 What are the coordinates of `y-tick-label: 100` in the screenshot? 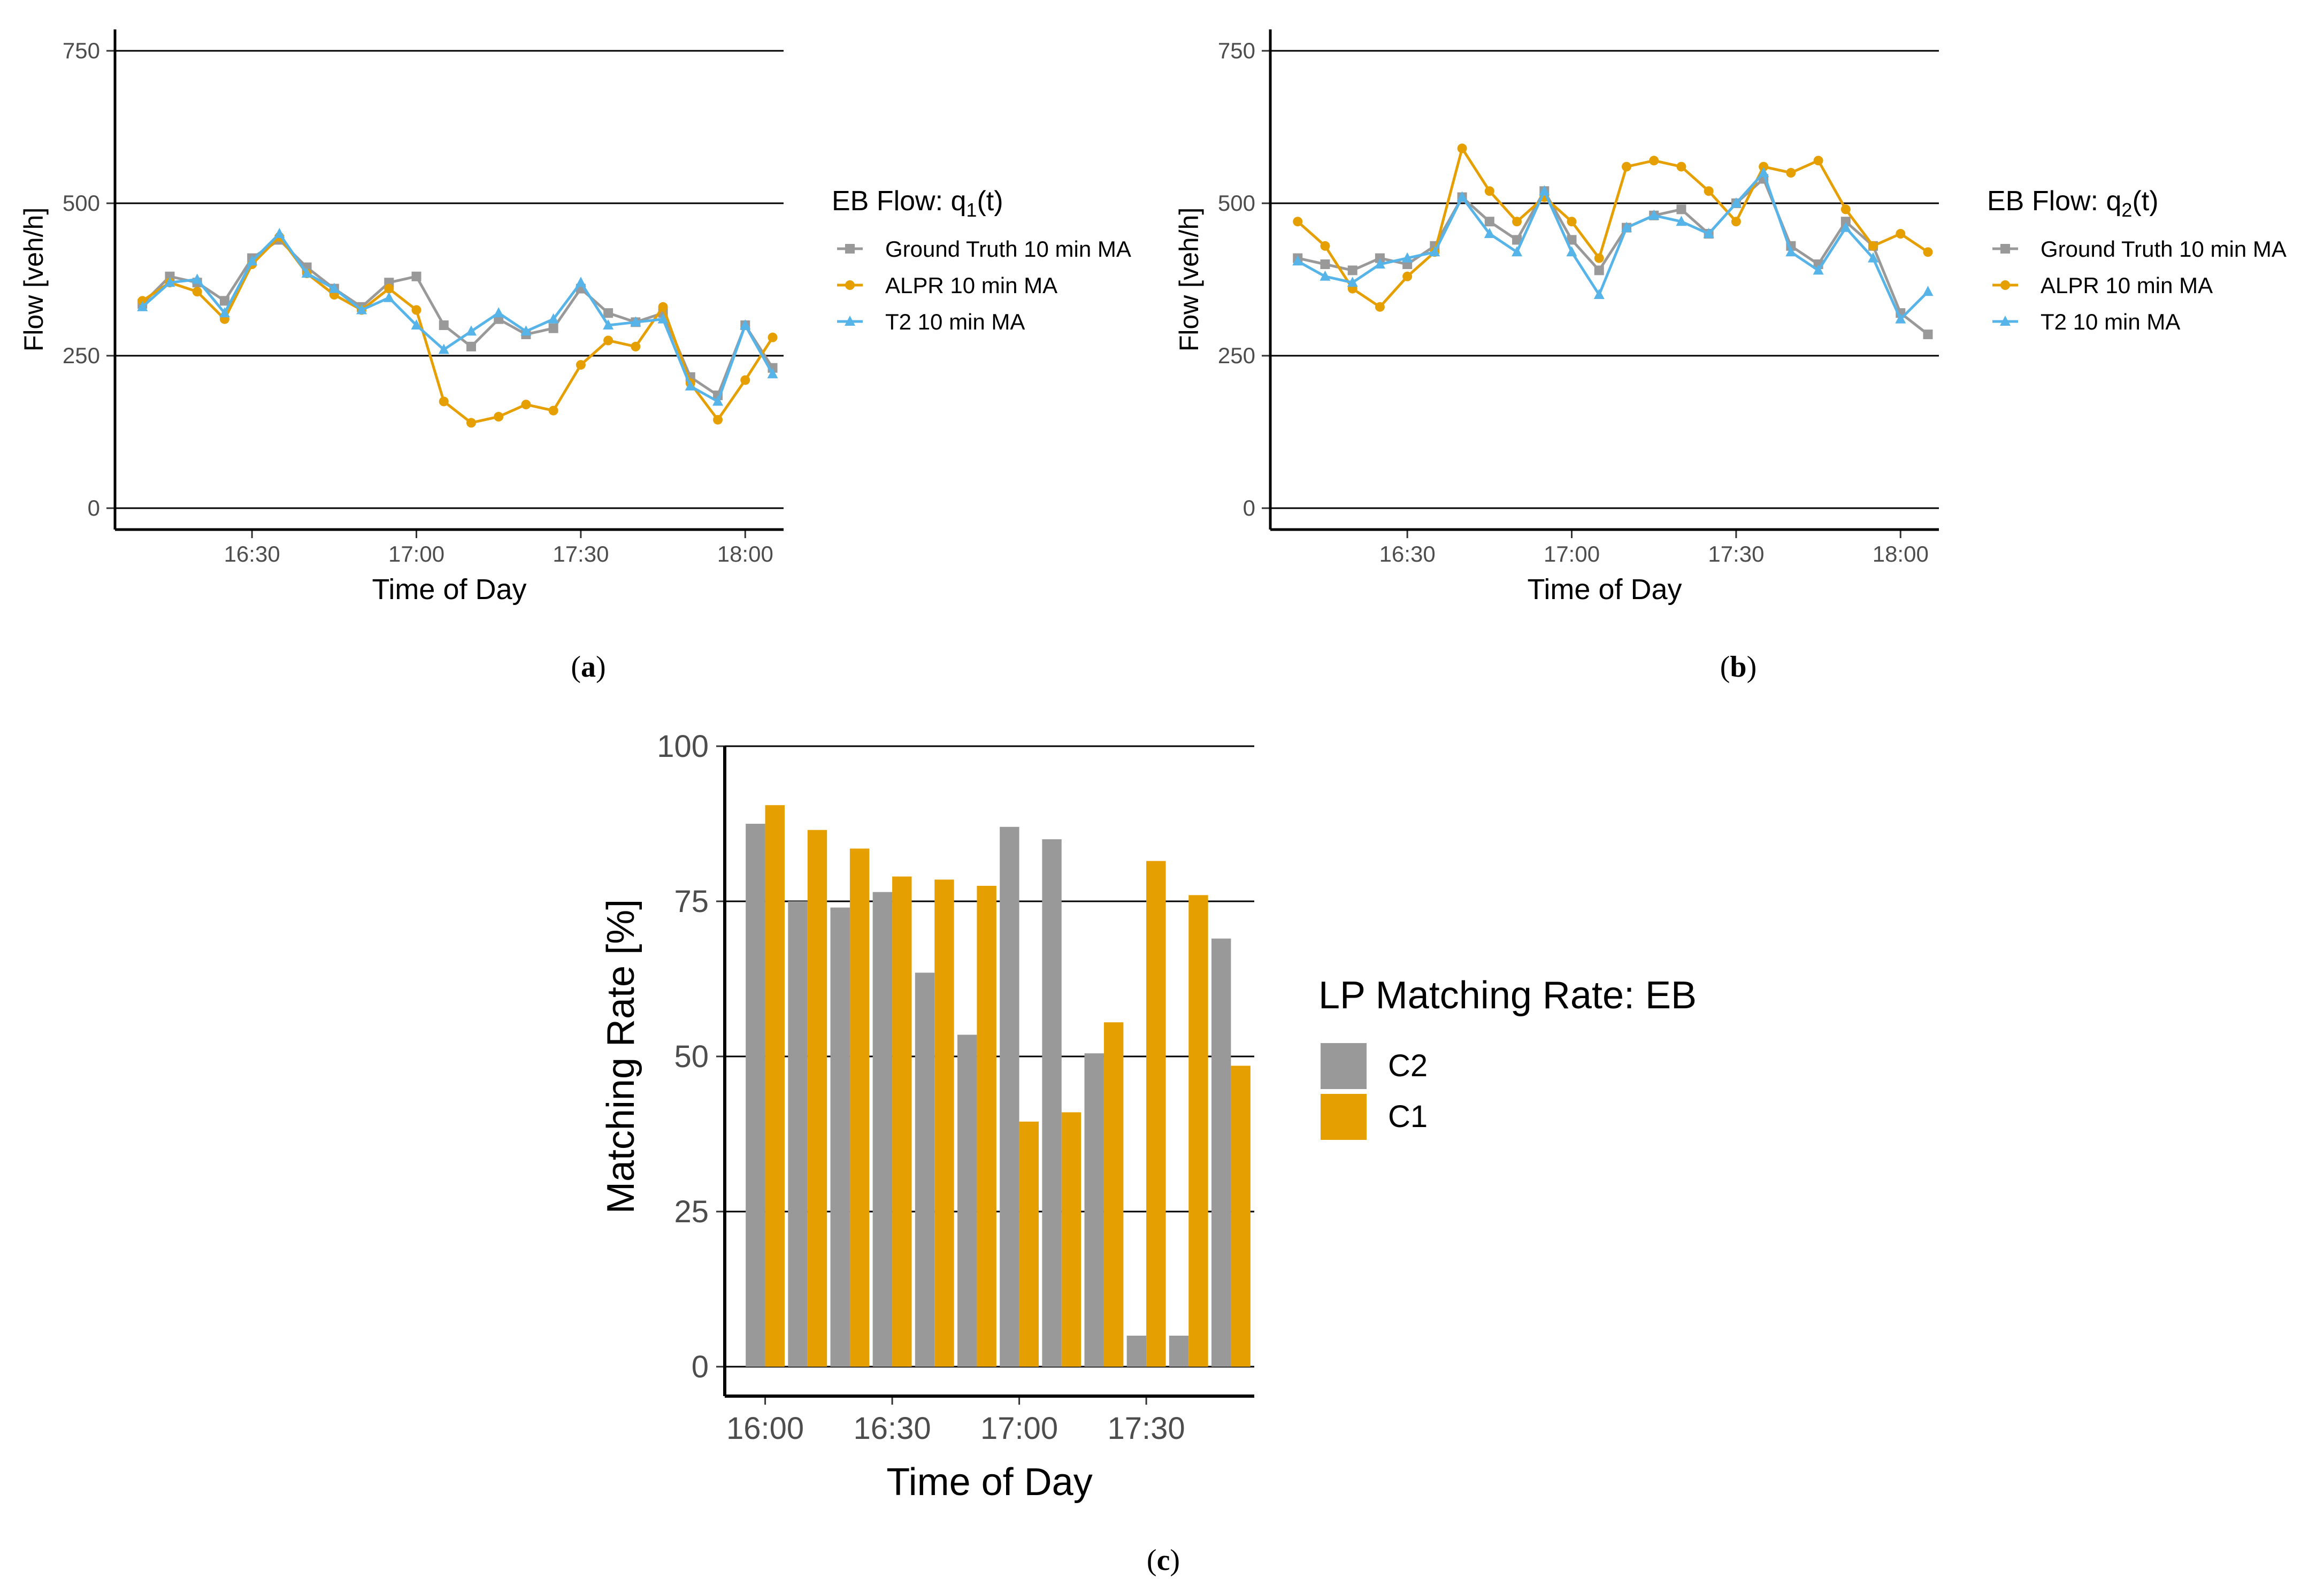 It's located at (683, 746).